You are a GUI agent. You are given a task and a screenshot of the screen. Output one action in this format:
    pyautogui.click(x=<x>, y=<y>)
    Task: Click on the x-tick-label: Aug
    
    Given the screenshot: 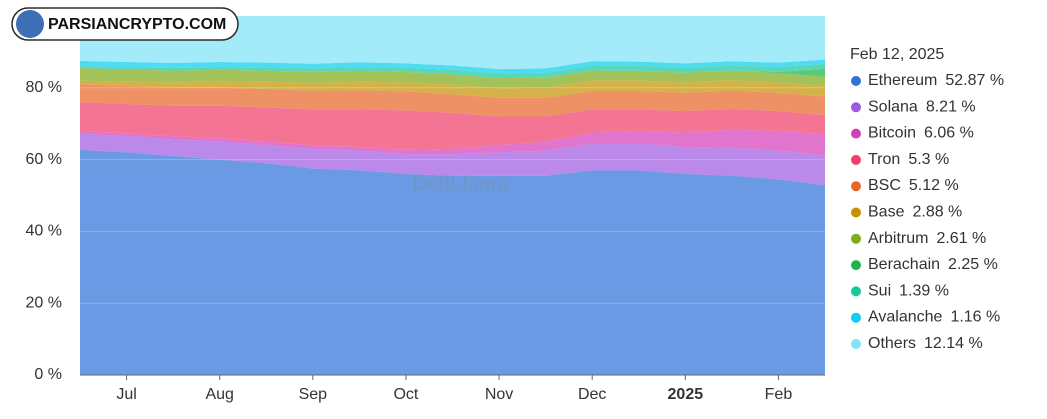 What is the action you would take?
    pyautogui.click(x=219, y=394)
    